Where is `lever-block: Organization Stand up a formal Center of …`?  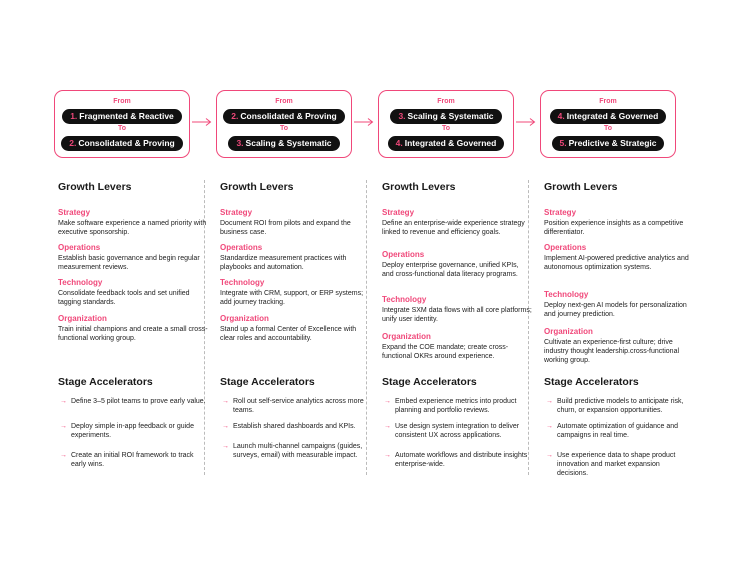 lever-block: Organization Stand up a formal Center of … is located at coordinates (295, 328).